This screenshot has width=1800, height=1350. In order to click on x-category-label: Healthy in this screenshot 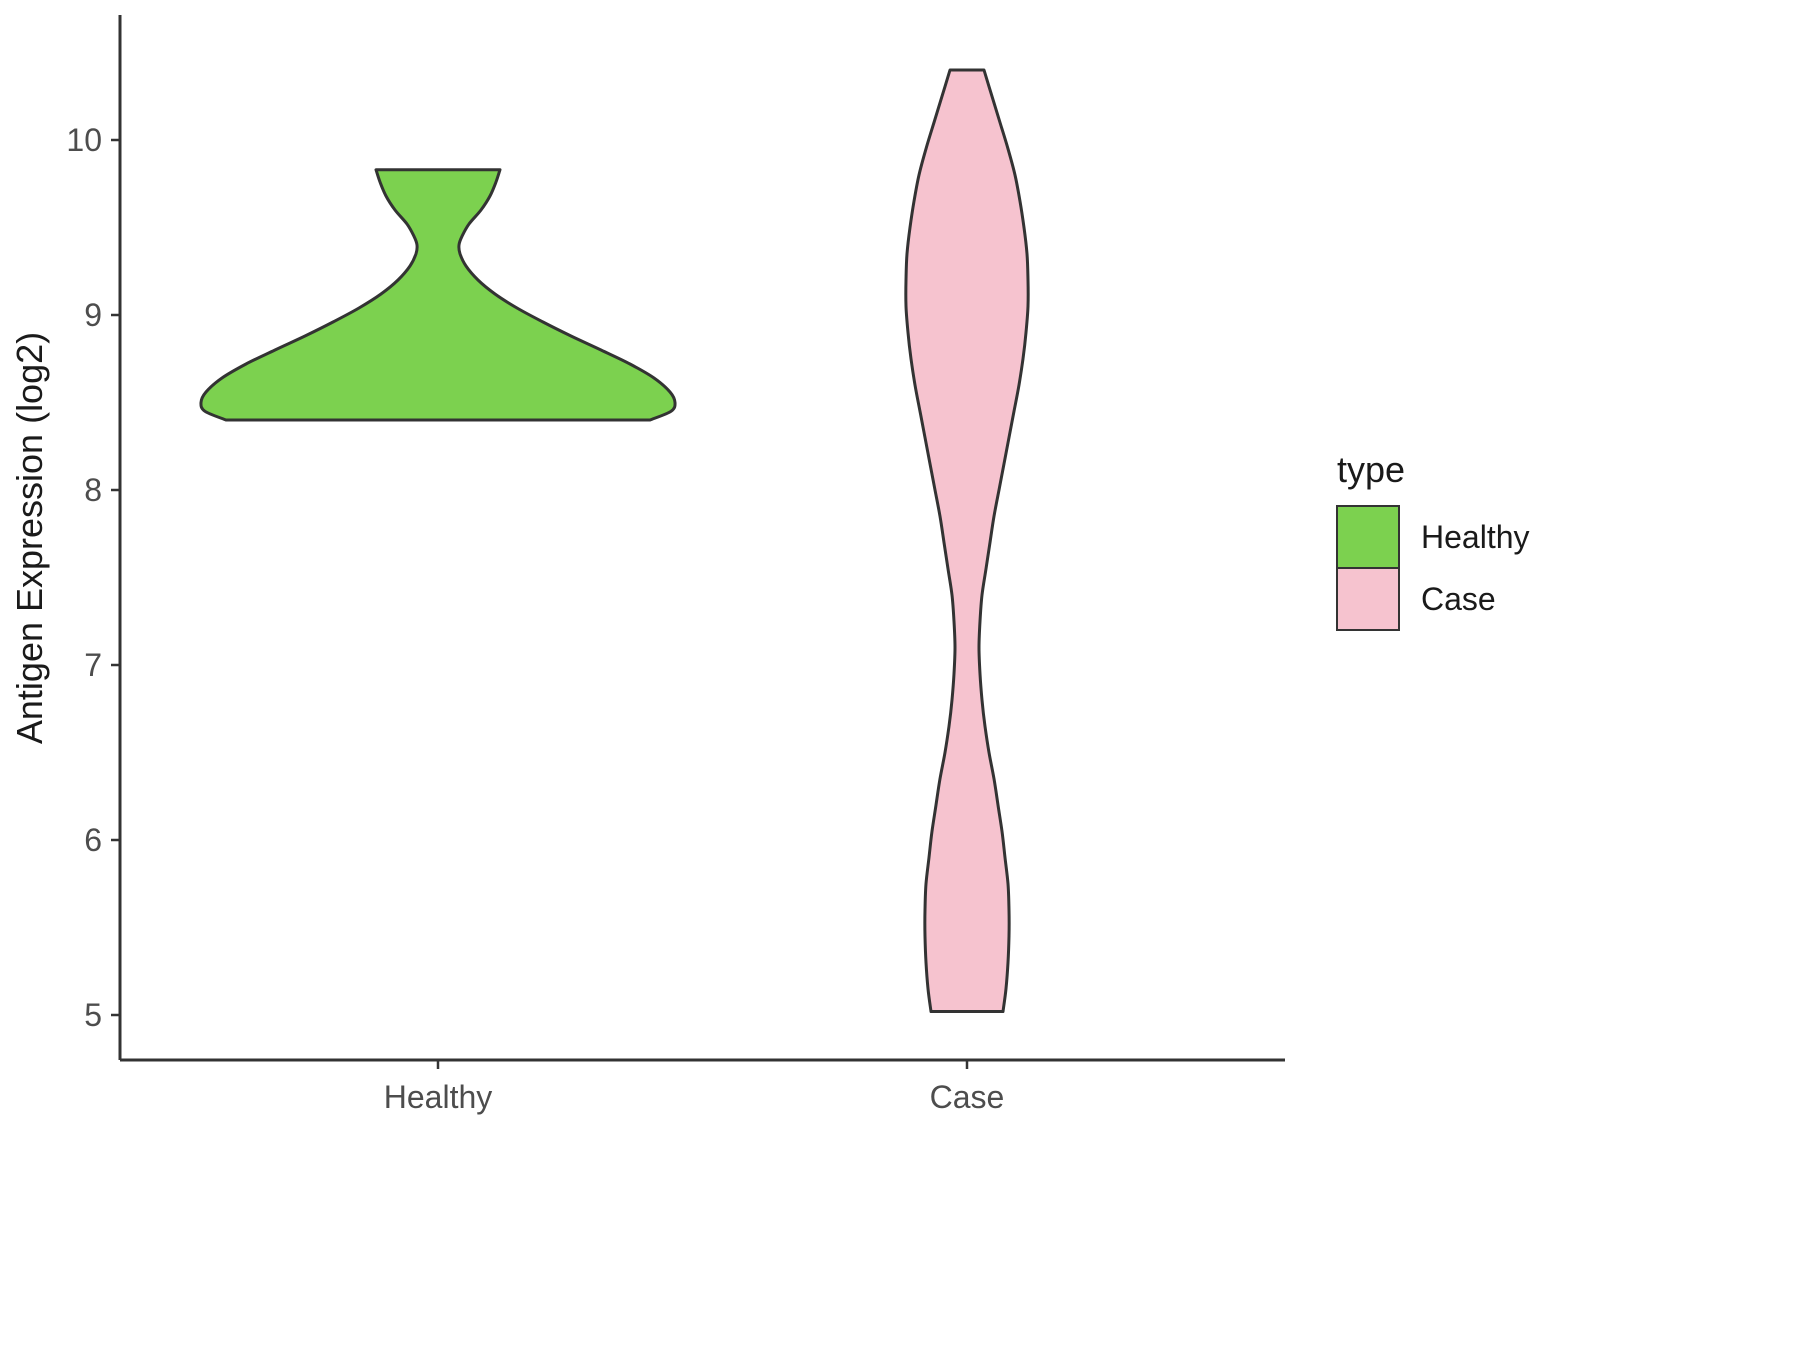, I will do `click(438, 1097)`.